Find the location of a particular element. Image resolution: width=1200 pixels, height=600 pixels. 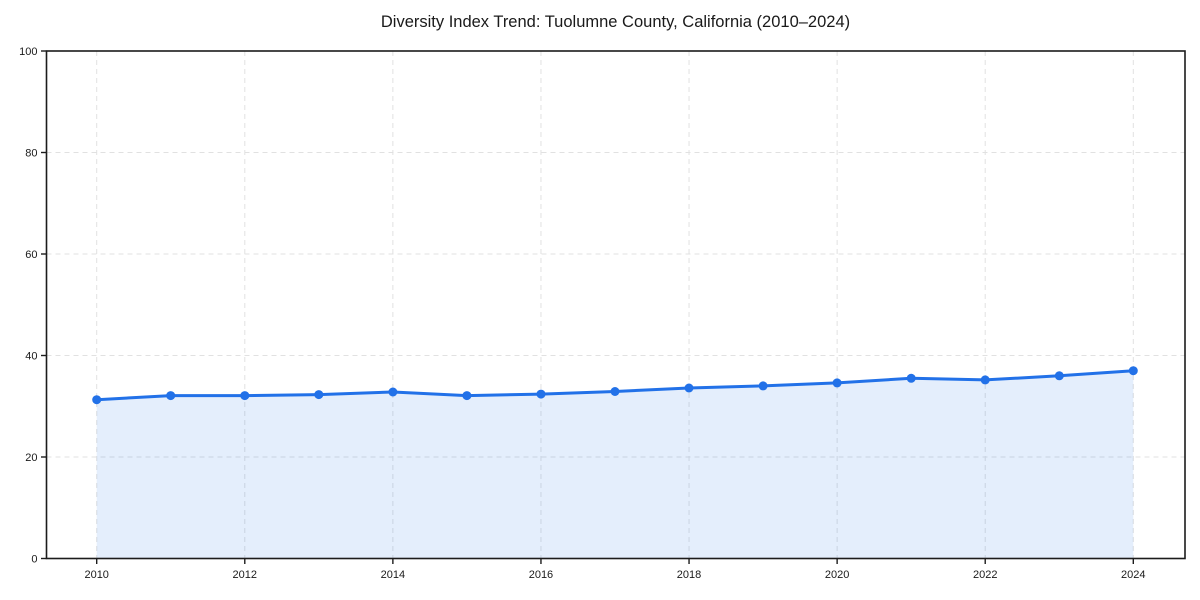

x-tick-label: 2010 is located at coordinates (96, 575).